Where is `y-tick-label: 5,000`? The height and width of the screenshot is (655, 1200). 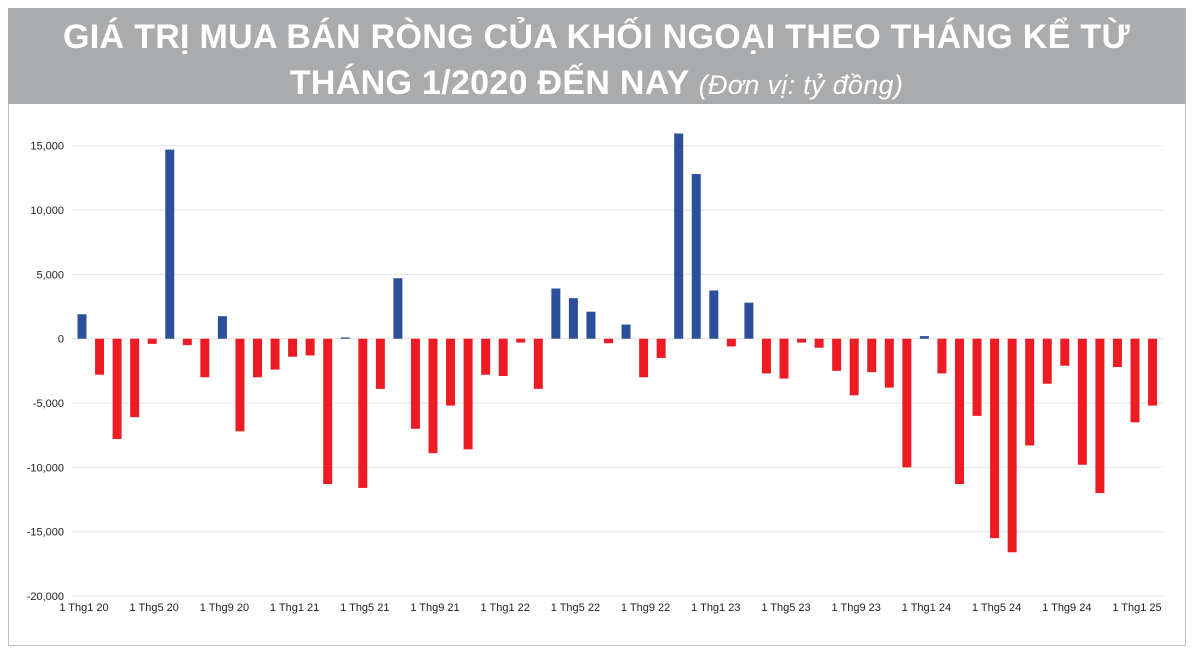 y-tick-label: 5,000 is located at coordinates (50, 275).